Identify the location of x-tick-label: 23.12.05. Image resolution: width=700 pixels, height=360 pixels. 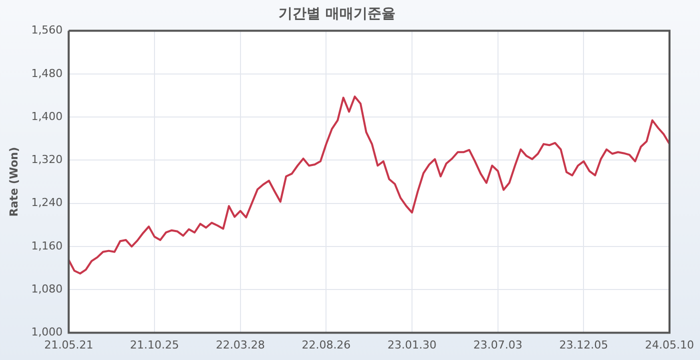
(583, 345).